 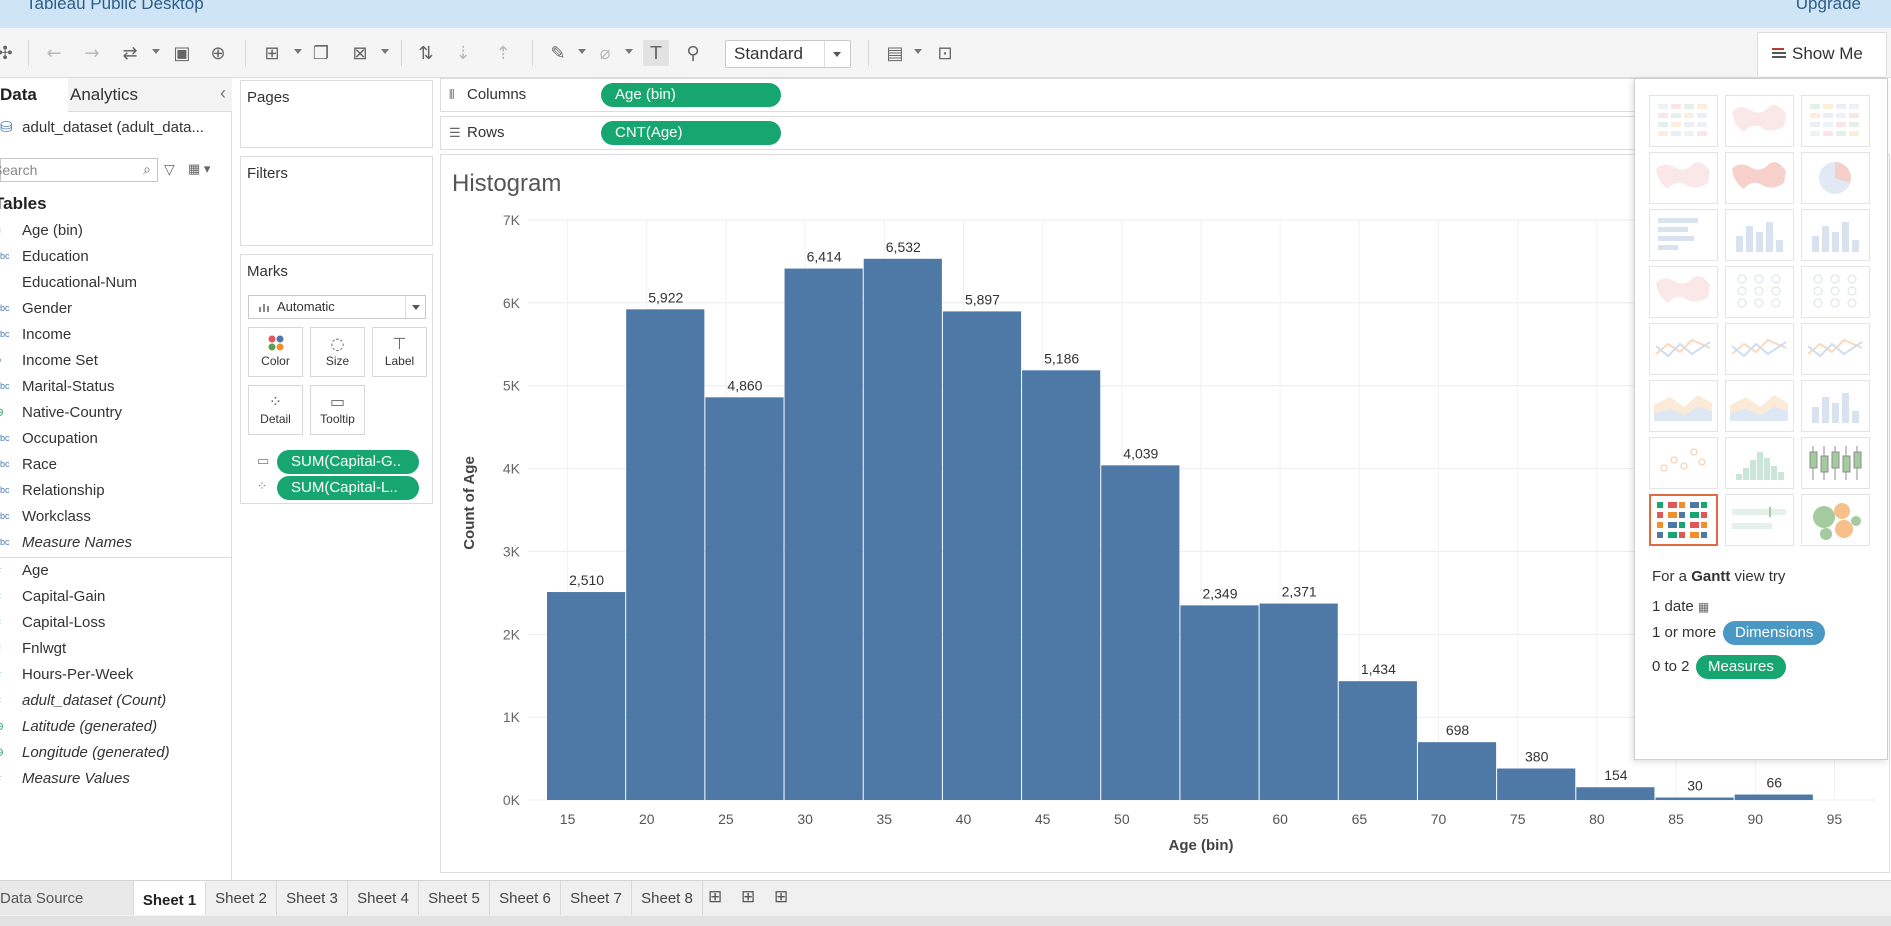 I want to click on show-cards-dropdown-icon, so click(x=918, y=51).